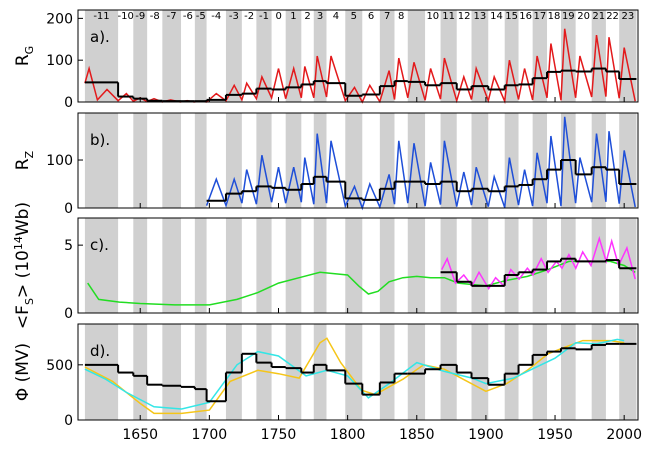 The image size is (647, 451). I want to click on x-tick-label: 1800, so click(348, 435).